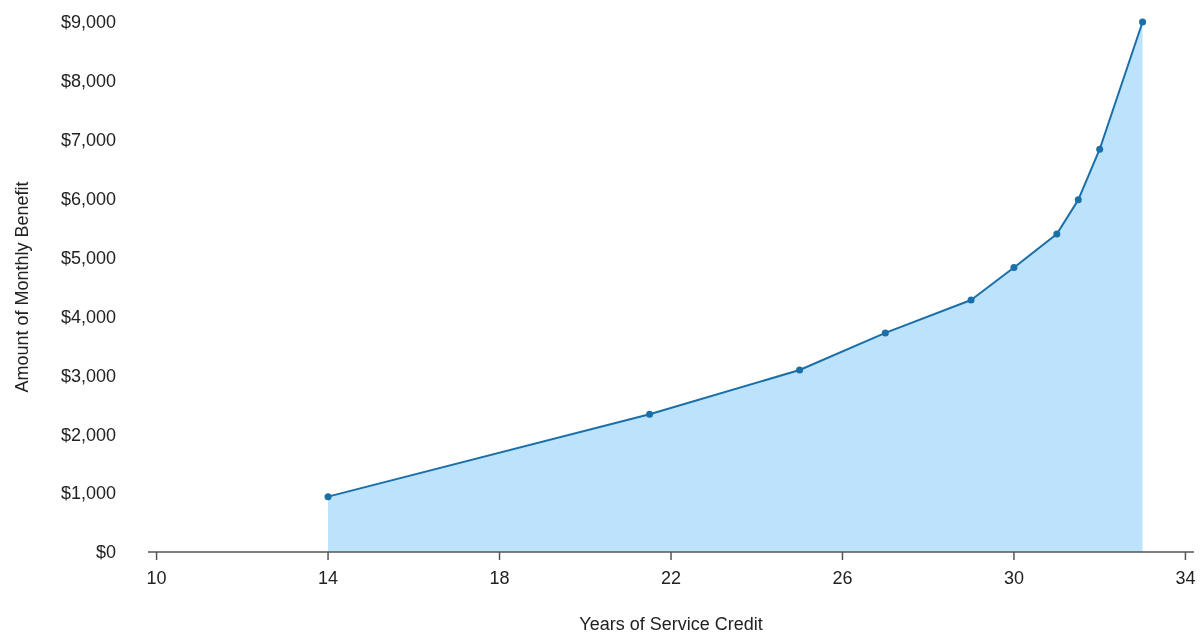 This screenshot has height=638, width=1202. Describe the element at coordinates (88, 316) in the screenshot. I see `y-tick-label: $4,000` at that location.